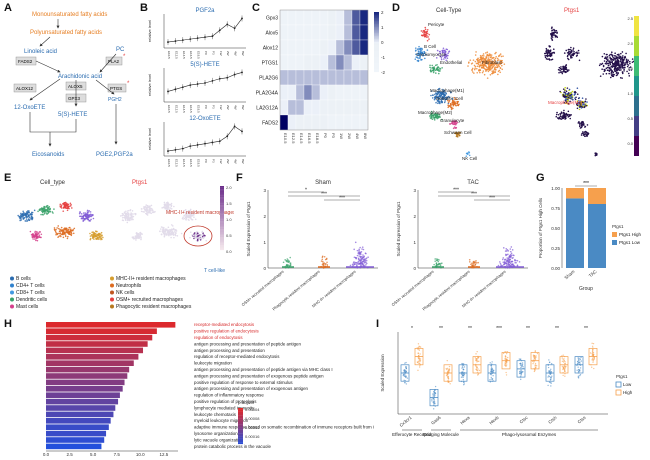  Describe the element at coordinates (431, 54) in the screenshot. I see `cluster-label: Cardiomyocyte` at that location.